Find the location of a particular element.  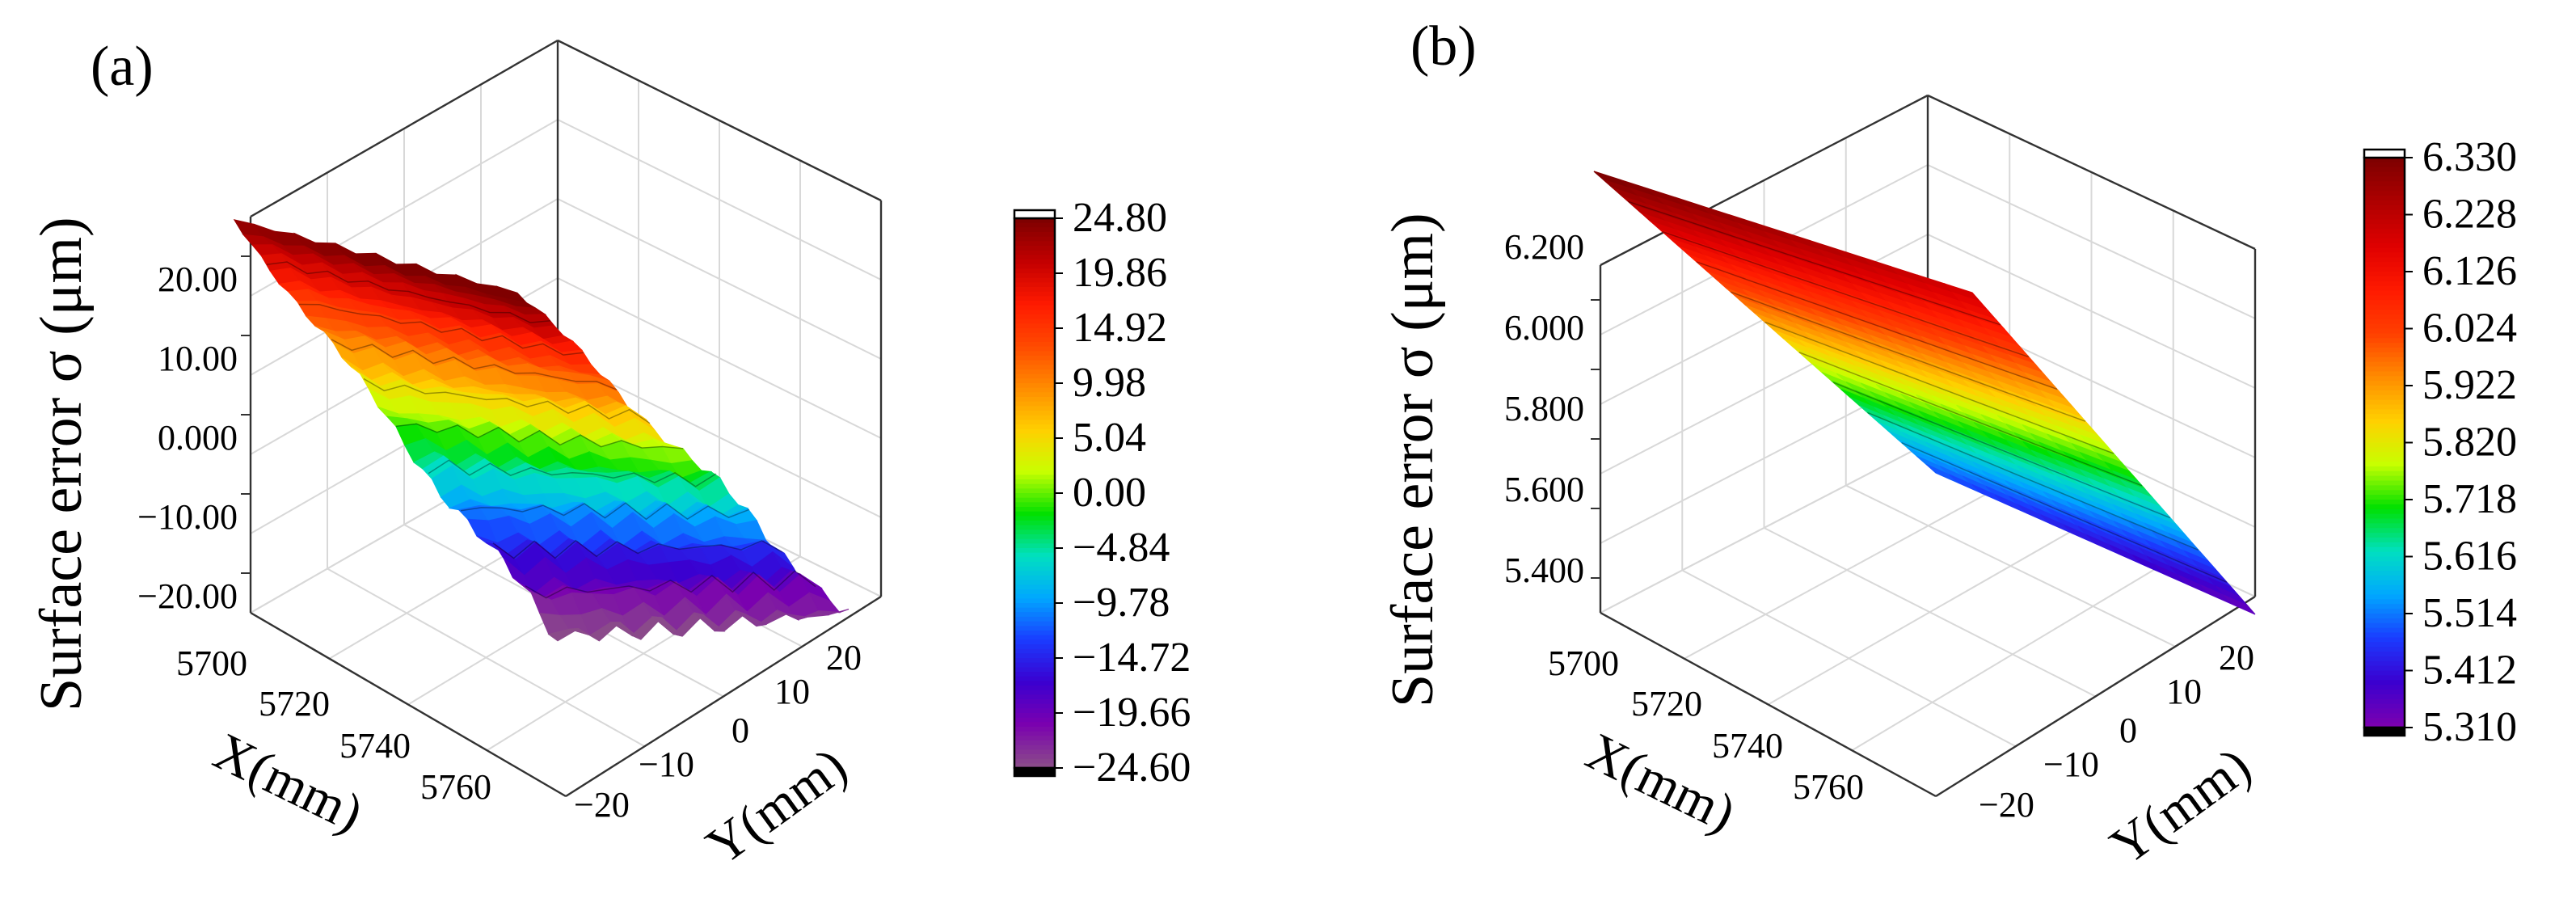

colorbar-tick-label: 5.718 is located at coordinates (2469, 499).